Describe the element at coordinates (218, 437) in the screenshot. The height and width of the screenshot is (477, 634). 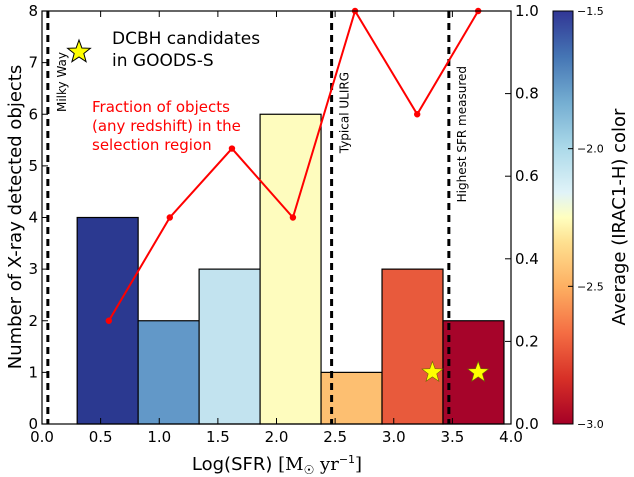
I see `x-tick-label-3: 1.5` at that location.